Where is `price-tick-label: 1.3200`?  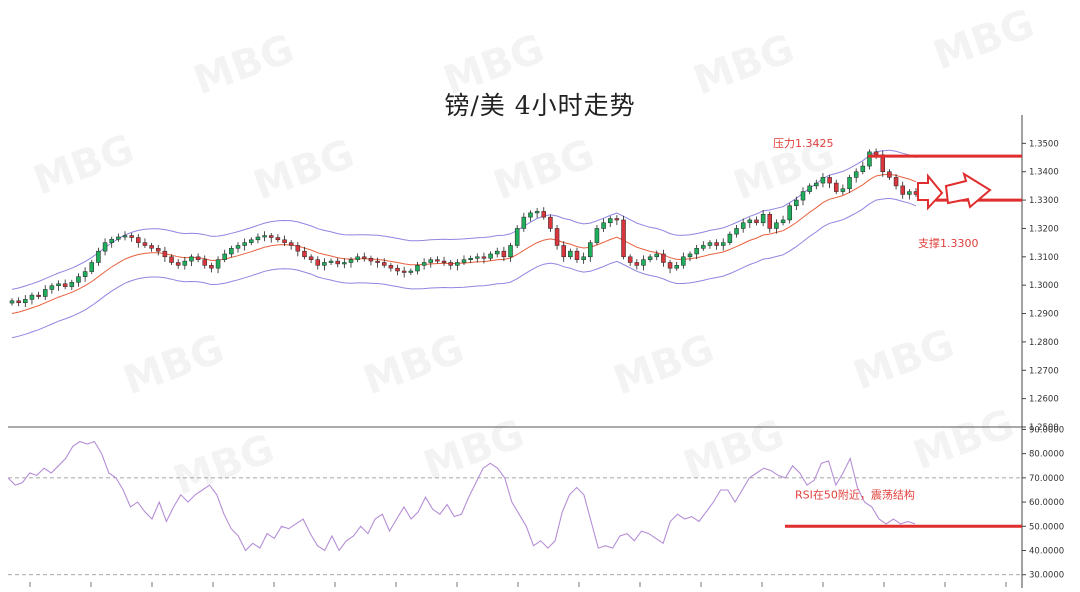 price-tick-label: 1.3200 is located at coordinates (1044, 229).